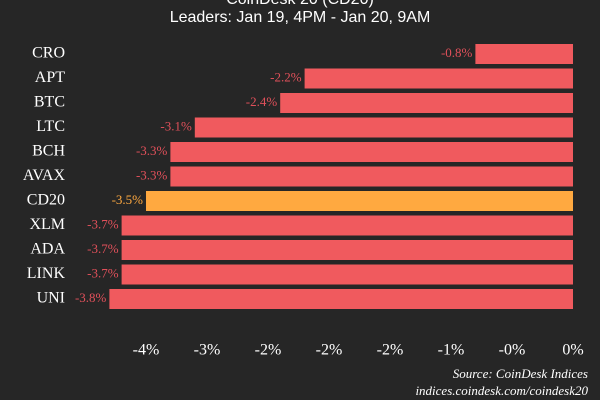 The width and height of the screenshot is (600, 400). Describe the element at coordinates (207, 350) in the screenshot. I see `x-tick-label: -3%` at that location.